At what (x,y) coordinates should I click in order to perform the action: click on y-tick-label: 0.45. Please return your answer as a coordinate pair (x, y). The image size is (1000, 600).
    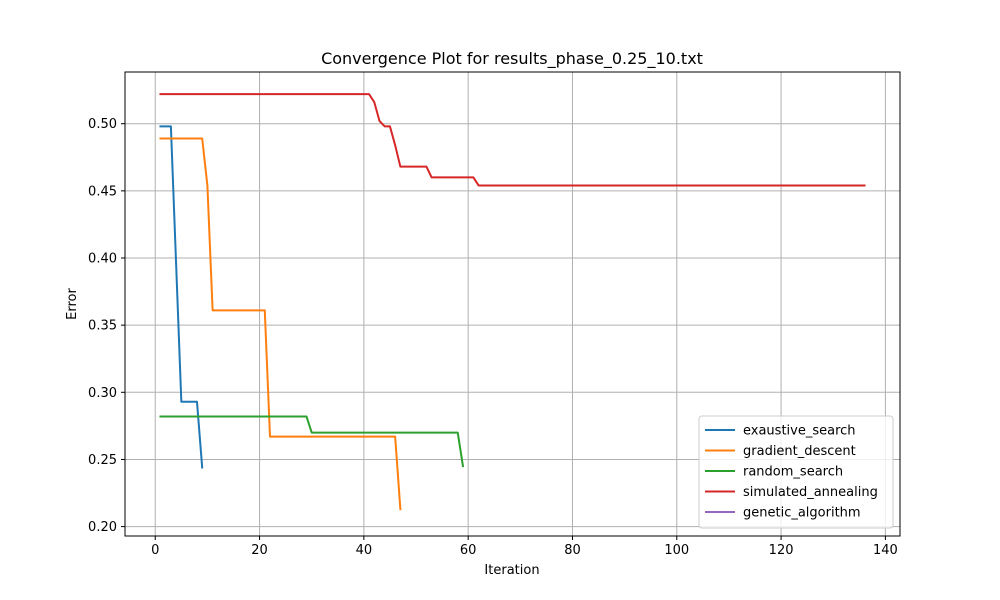
    Looking at the image, I should click on (102, 191).